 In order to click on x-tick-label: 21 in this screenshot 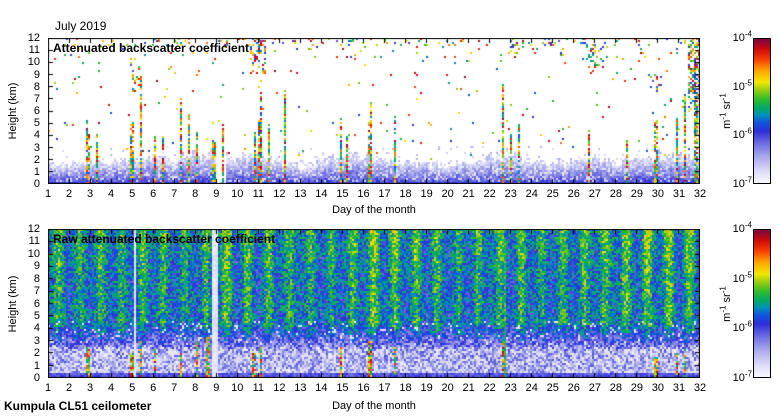, I will do `click(468, 388)`.